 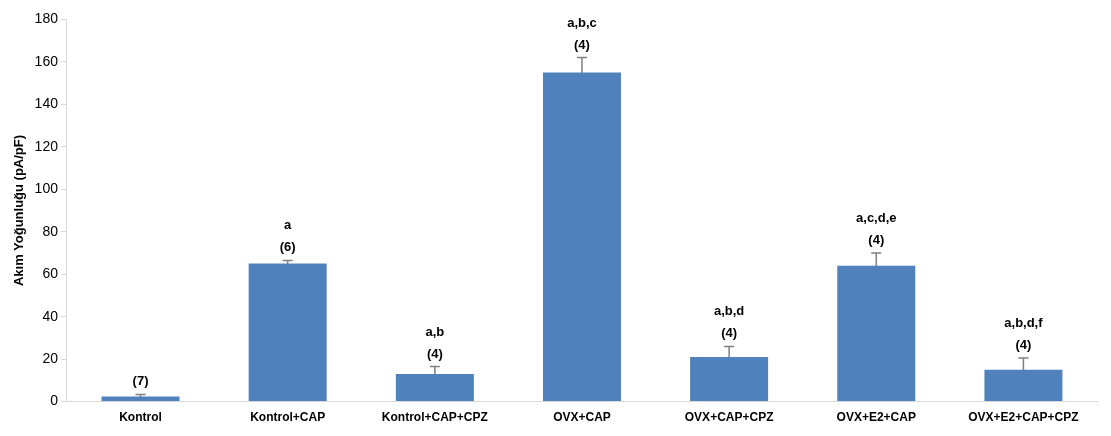 What do you see at coordinates (50, 230) in the screenshot?
I see `y-tick-label: 80` at bounding box center [50, 230].